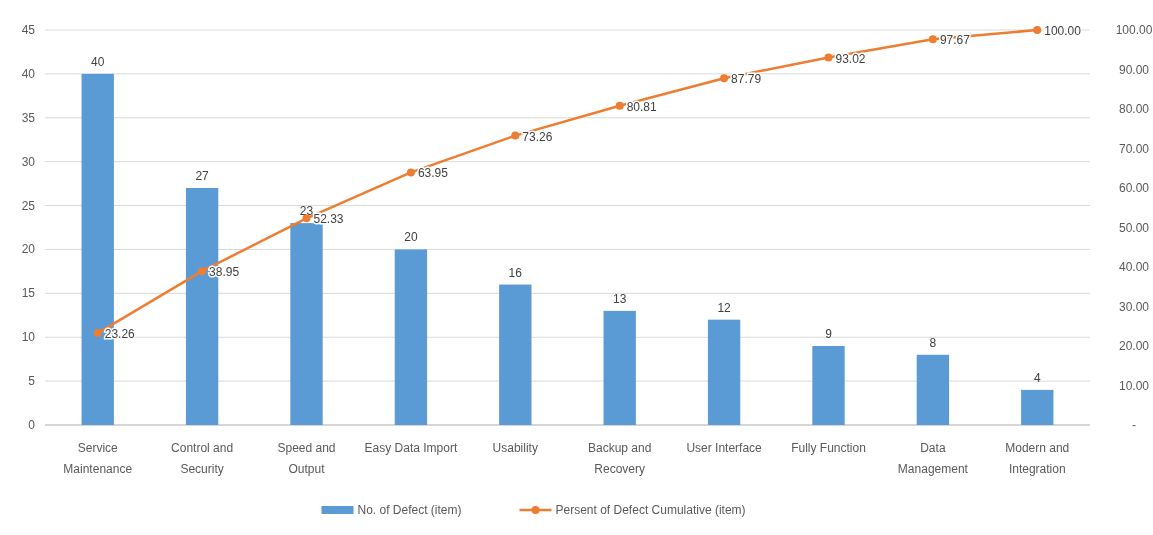 The height and width of the screenshot is (535, 1153). Describe the element at coordinates (28, 161) in the screenshot. I see `y-tick-label: 30` at that location.